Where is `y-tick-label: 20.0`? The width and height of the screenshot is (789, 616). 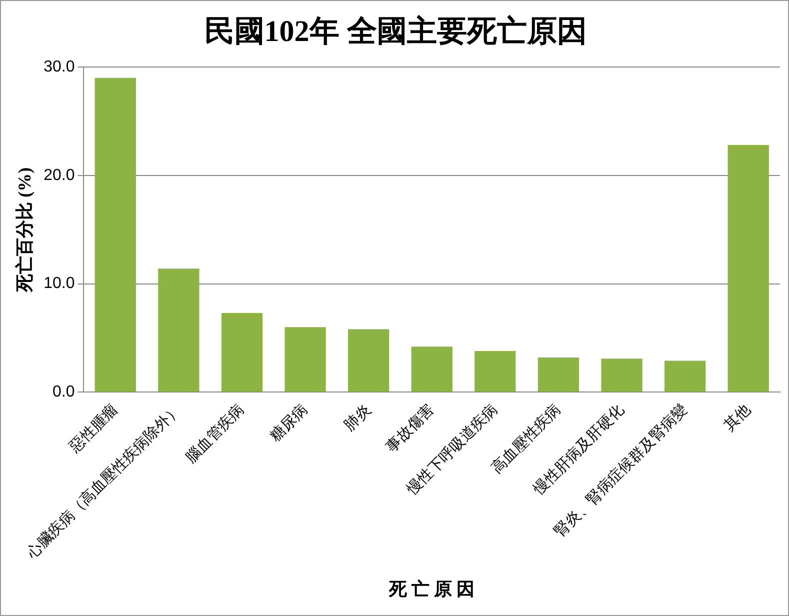
y-tick-label: 20.0 is located at coordinates (59, 175).